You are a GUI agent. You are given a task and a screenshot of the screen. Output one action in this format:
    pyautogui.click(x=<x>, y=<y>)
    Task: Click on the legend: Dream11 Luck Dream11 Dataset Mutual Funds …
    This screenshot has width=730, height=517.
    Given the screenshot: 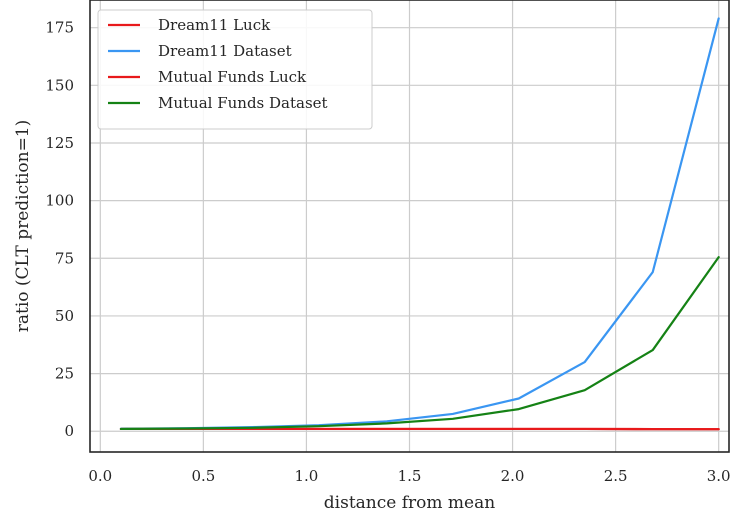 What is the action you would take?
    pyautogui.click(x=235, y=69)
    